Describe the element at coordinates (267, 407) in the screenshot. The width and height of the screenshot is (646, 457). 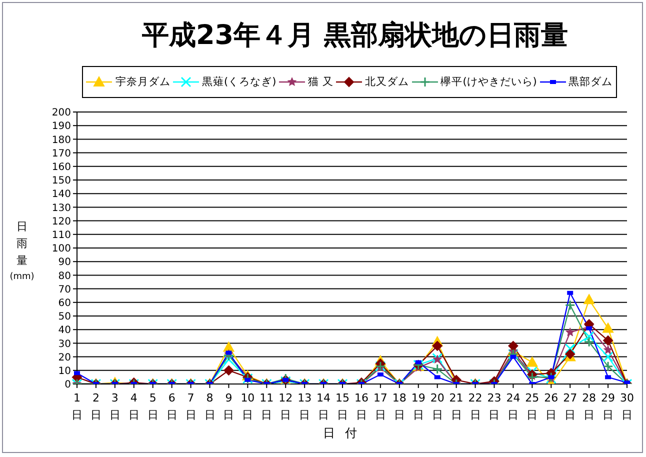
I see `x-tick-label: 11日` at that location.